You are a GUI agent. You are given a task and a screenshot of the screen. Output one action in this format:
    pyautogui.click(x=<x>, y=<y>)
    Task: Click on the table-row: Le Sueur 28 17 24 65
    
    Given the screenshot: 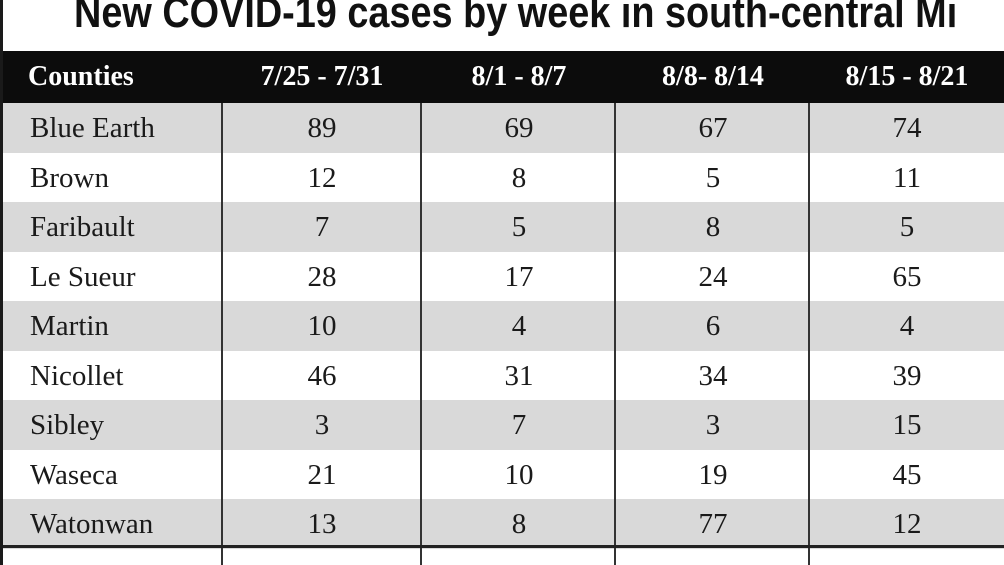 What is the action you would take?
    pyautogui.click(x=503, y=276)
    